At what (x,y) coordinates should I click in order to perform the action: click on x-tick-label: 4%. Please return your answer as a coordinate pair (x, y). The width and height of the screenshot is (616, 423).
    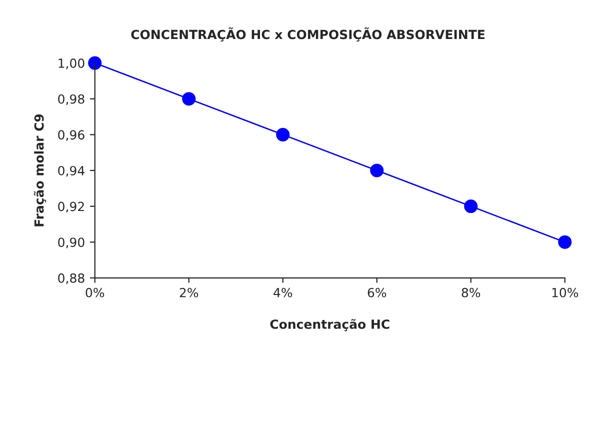
    Looking at the image, I should click on (283, 293).